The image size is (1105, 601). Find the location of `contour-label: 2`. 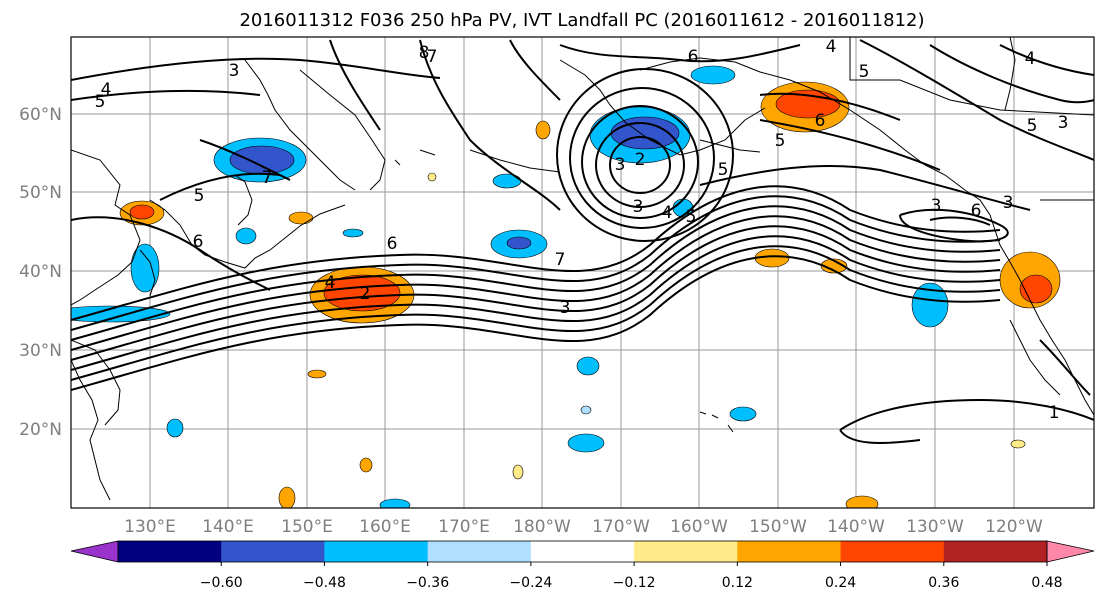

contour-label: 2 is located at coordinates (365, 294).